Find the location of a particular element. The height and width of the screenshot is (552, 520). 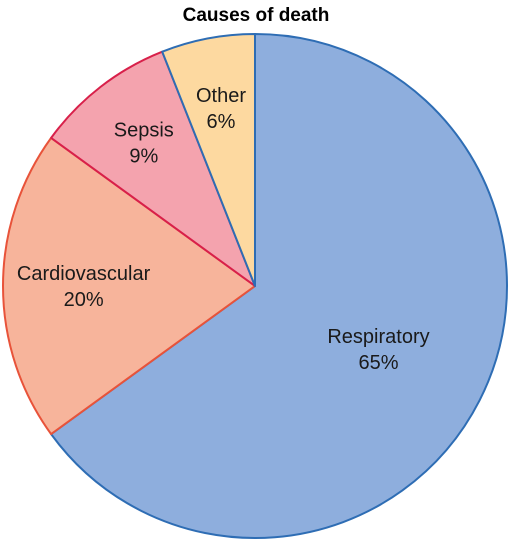

chart-title: Causes of death is located at coordinates (256, 15).